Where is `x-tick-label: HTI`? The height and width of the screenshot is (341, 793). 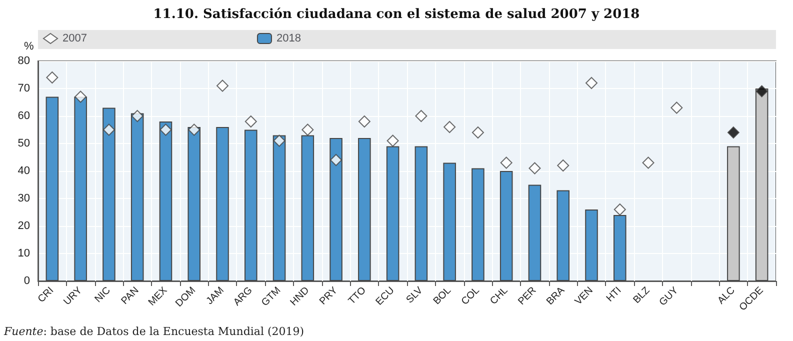 x-tick-label: HTI is located at coordinates (614, 294).